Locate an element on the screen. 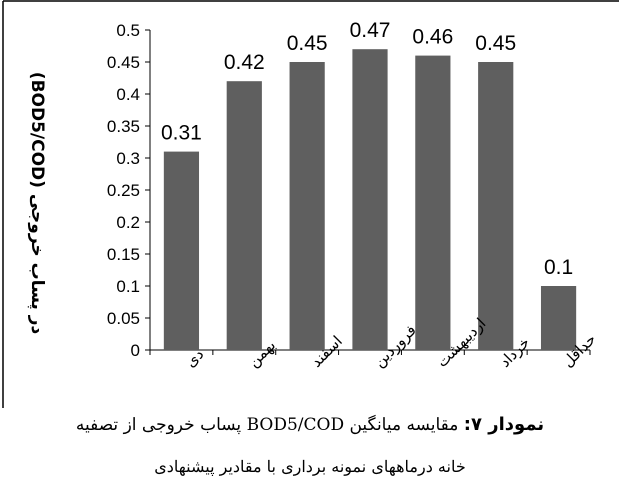 This screenshot has width=620, height=491. y-tick-label: 0.45 is located at coordinates (123, 62).